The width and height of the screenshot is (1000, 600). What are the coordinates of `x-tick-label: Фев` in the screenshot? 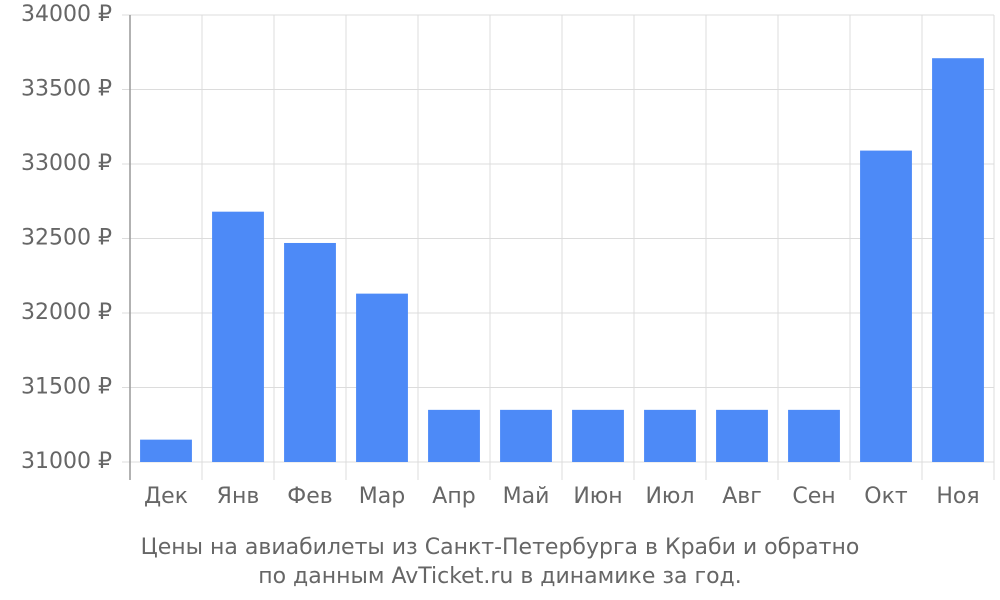 It's located at (309, 496).